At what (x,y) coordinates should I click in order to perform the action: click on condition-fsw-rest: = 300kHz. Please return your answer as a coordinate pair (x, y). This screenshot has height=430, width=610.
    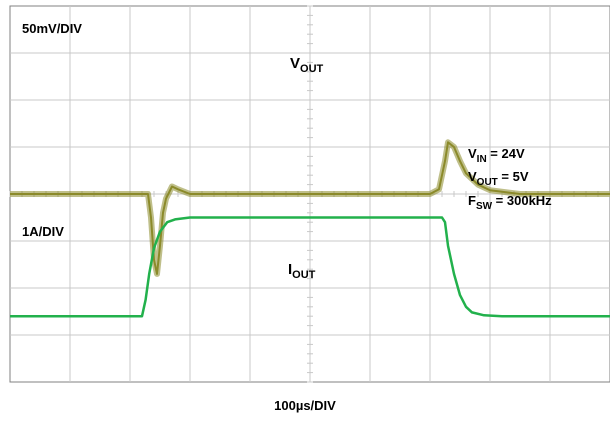
    Looking at the image, I should click on (522, 200).